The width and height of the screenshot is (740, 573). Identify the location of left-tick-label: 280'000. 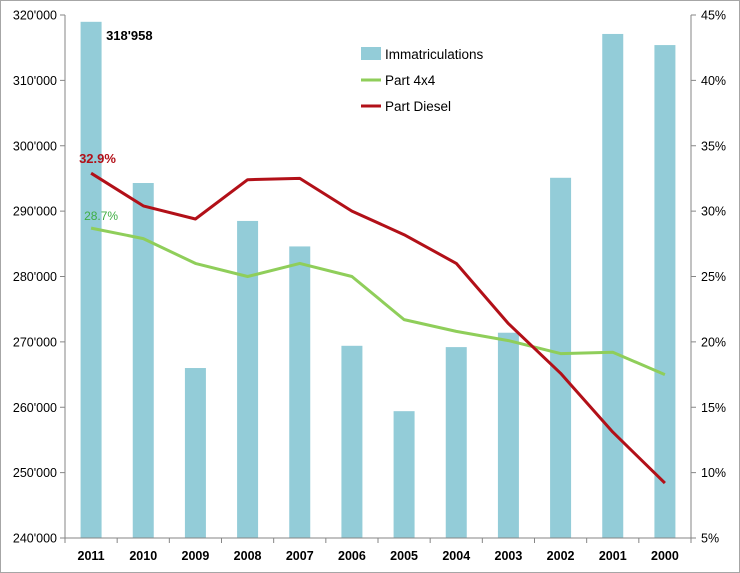
(35, 277).